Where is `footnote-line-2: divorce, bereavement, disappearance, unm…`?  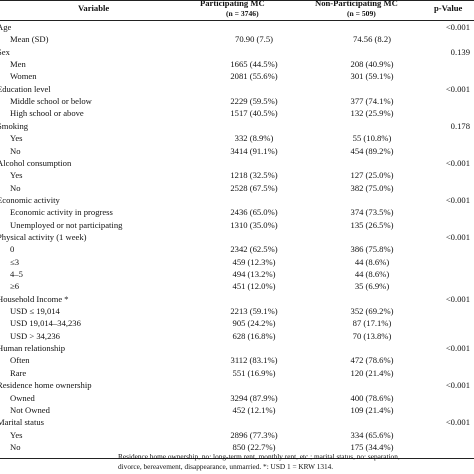
footnote-line-2: divorce, bereavement, disappearance, unm… is located at coordinates (226, 466).